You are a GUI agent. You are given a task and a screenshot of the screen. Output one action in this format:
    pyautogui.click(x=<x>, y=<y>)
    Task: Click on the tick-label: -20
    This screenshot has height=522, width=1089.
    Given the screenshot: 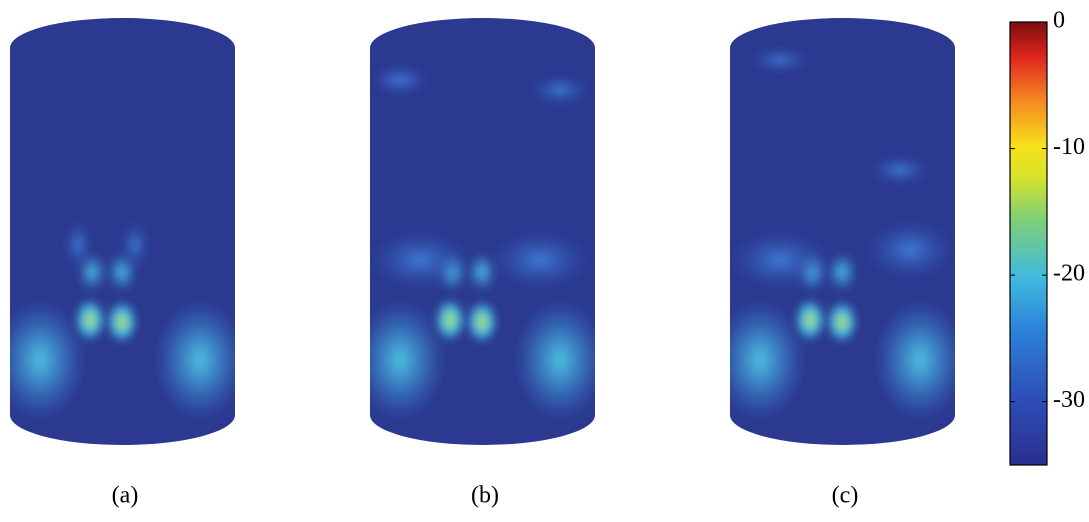 What is the action you would take?
    pyautogui.click(x=1069, y=274)
    